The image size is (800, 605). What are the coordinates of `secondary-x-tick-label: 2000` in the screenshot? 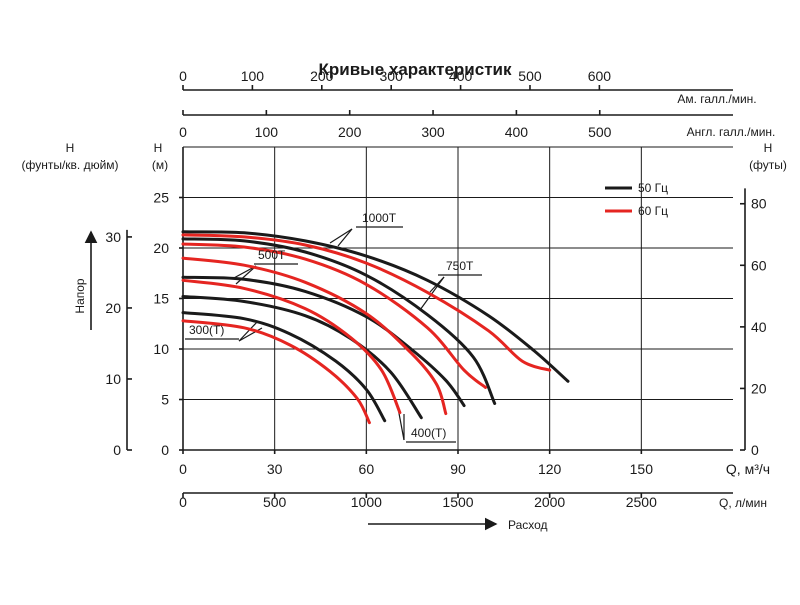 It's located at (549, 502).